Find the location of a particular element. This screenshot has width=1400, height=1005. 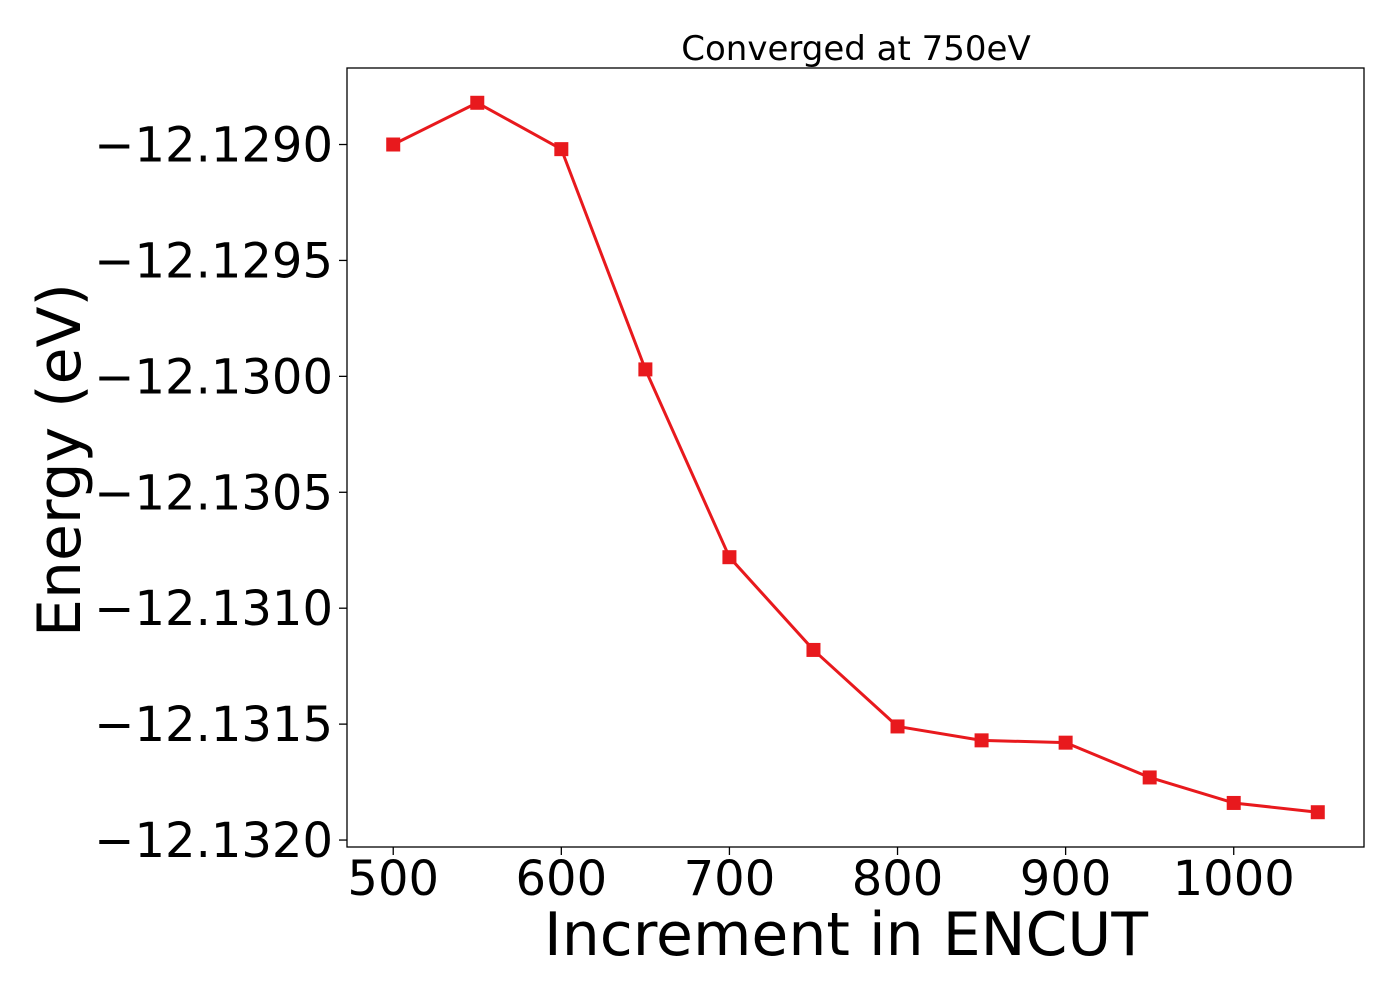

chart-title: Converged at 750eV is located at coordinates (855, 49).